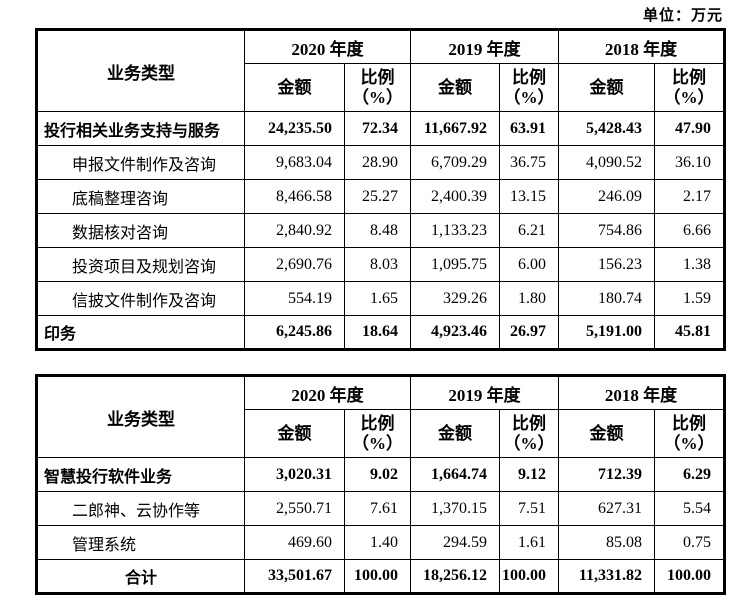 The height and width of the screenshot is (606, 750). Describe the element at coordinates (380, 542) in the screenshot. I see `table-row: 管理系统 469.60 1.40 294.59 1.61 85.08 0.75` at that location.